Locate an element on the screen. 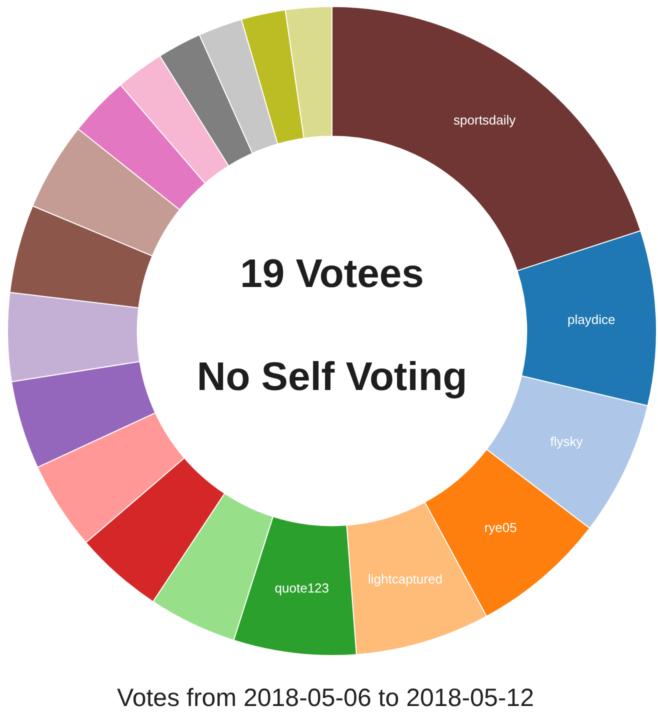 The height and width of the screenshot is (712, 658). text: Votes from 2018-05-06 to 2018-05-12 is located at coordinates (325, 698).